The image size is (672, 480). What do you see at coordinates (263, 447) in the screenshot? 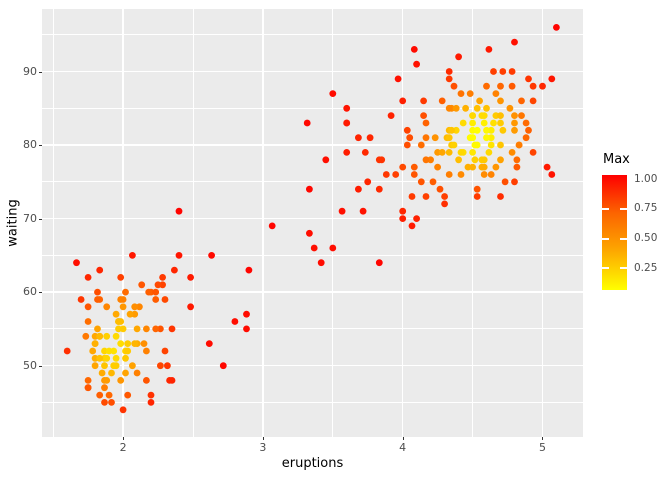
I see `x-tick-label: 3` at bounding box center [263, 447].